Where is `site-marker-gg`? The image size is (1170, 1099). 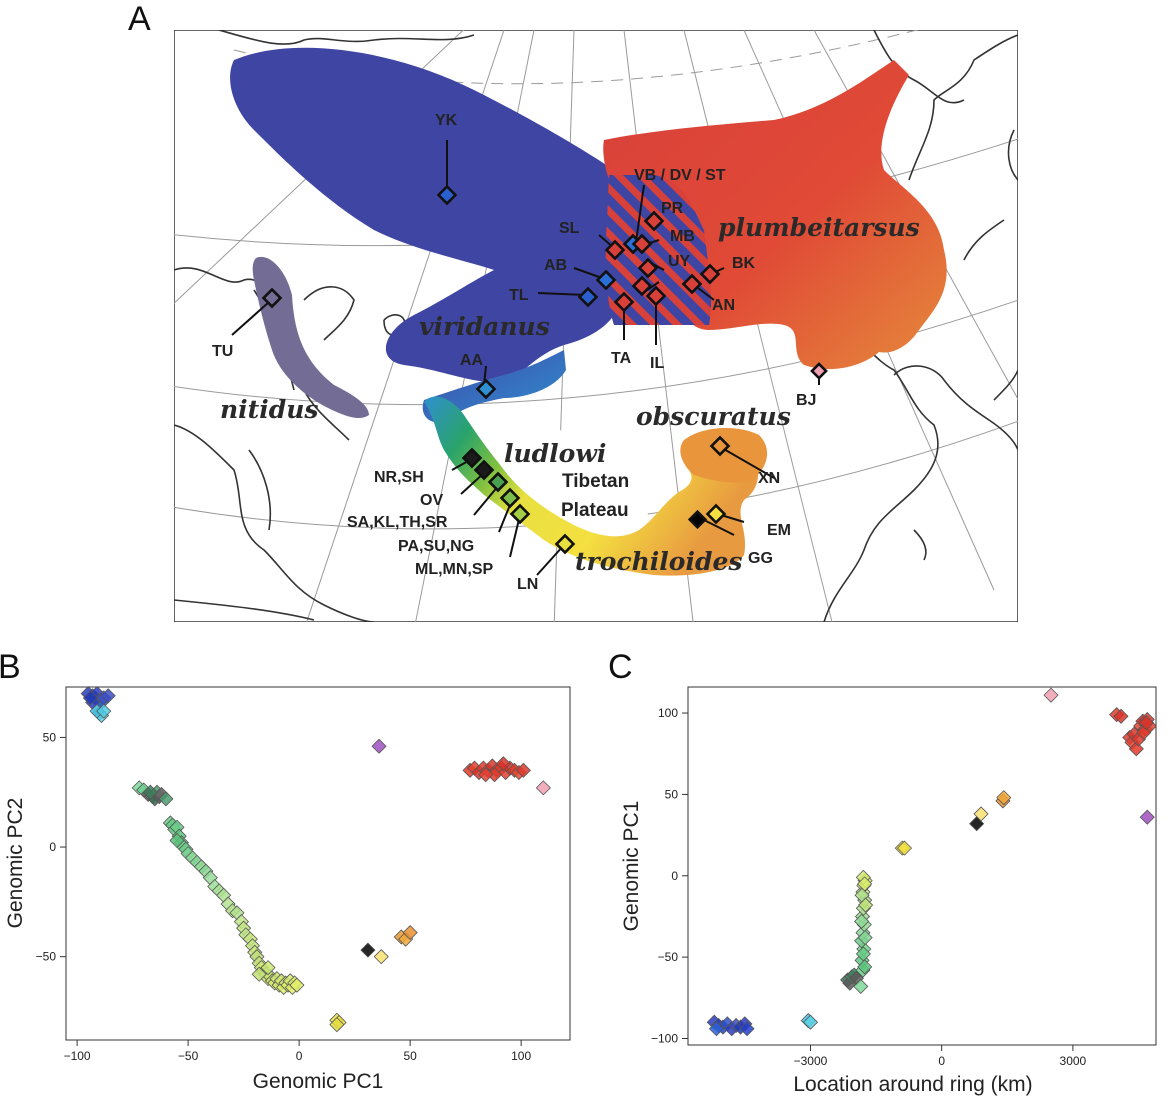 site-marker-gg is located at coordinates (697, 519).